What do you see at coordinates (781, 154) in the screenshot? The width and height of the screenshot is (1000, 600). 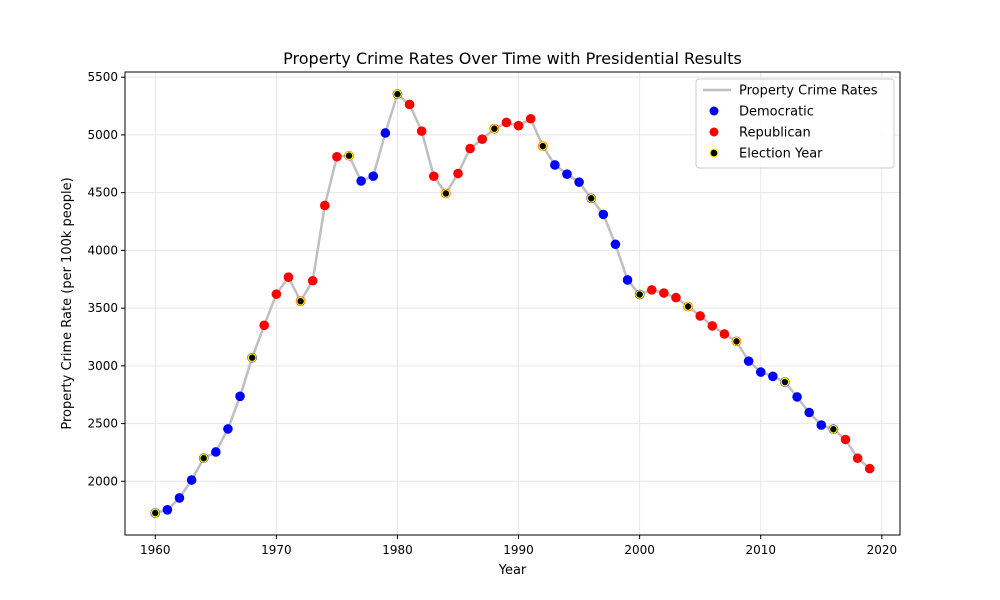 I see `legend-label-election-year: Election Year` at bounding box center [781, 154].